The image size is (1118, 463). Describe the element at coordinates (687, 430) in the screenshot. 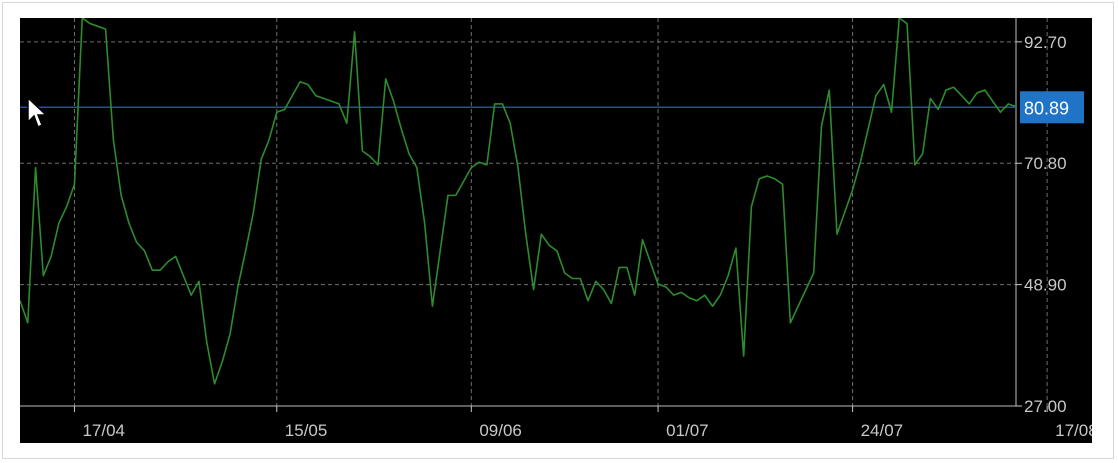

I see `x-tick-label: 01/07` at that location.